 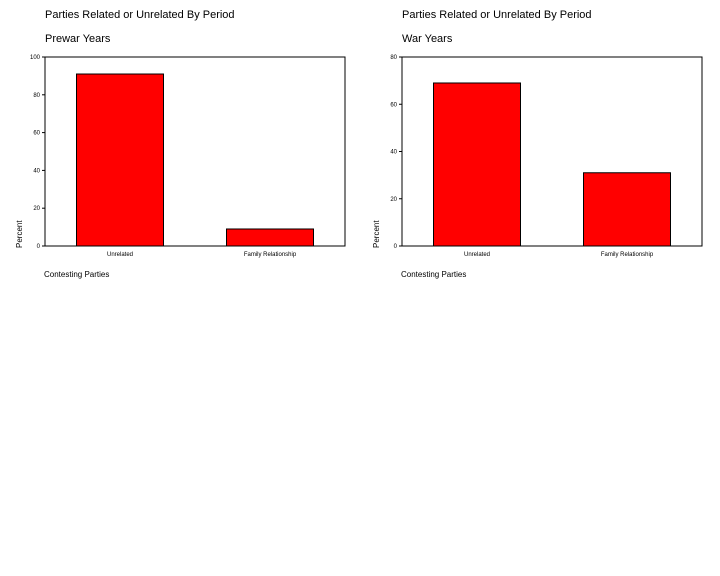 What do you see at coordinates (35, 58) in the screenshot?
I see `y-tick-label: 100` at bounding box center [35, 58].